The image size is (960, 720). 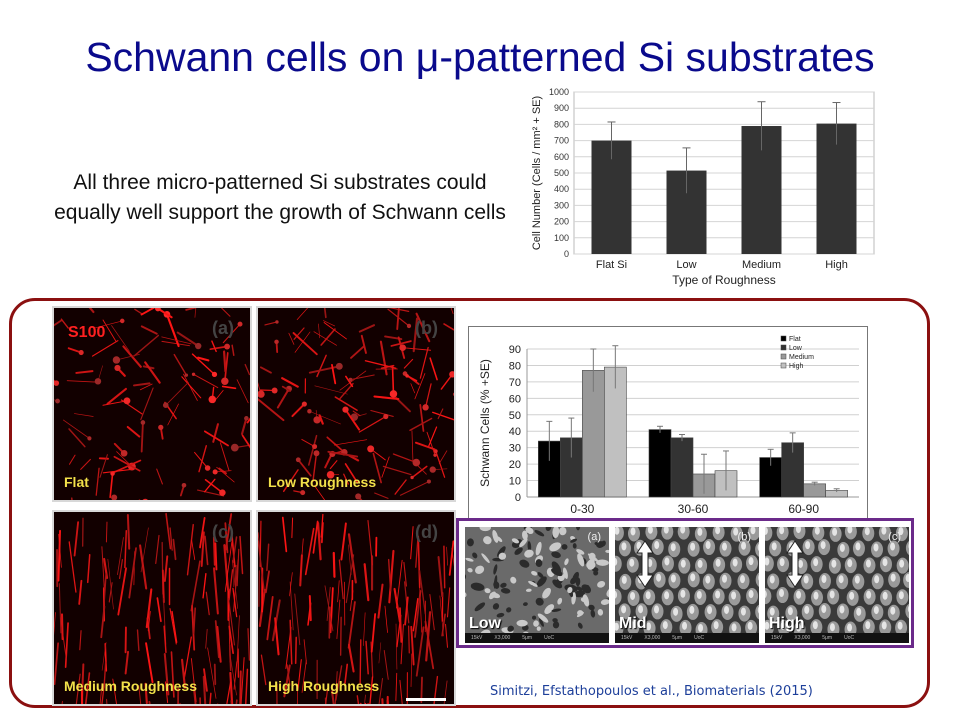 What do you see at coordinates (485, 623) in the screenshot?
I see `sem-label: Low` at bounding box center [485, 623].